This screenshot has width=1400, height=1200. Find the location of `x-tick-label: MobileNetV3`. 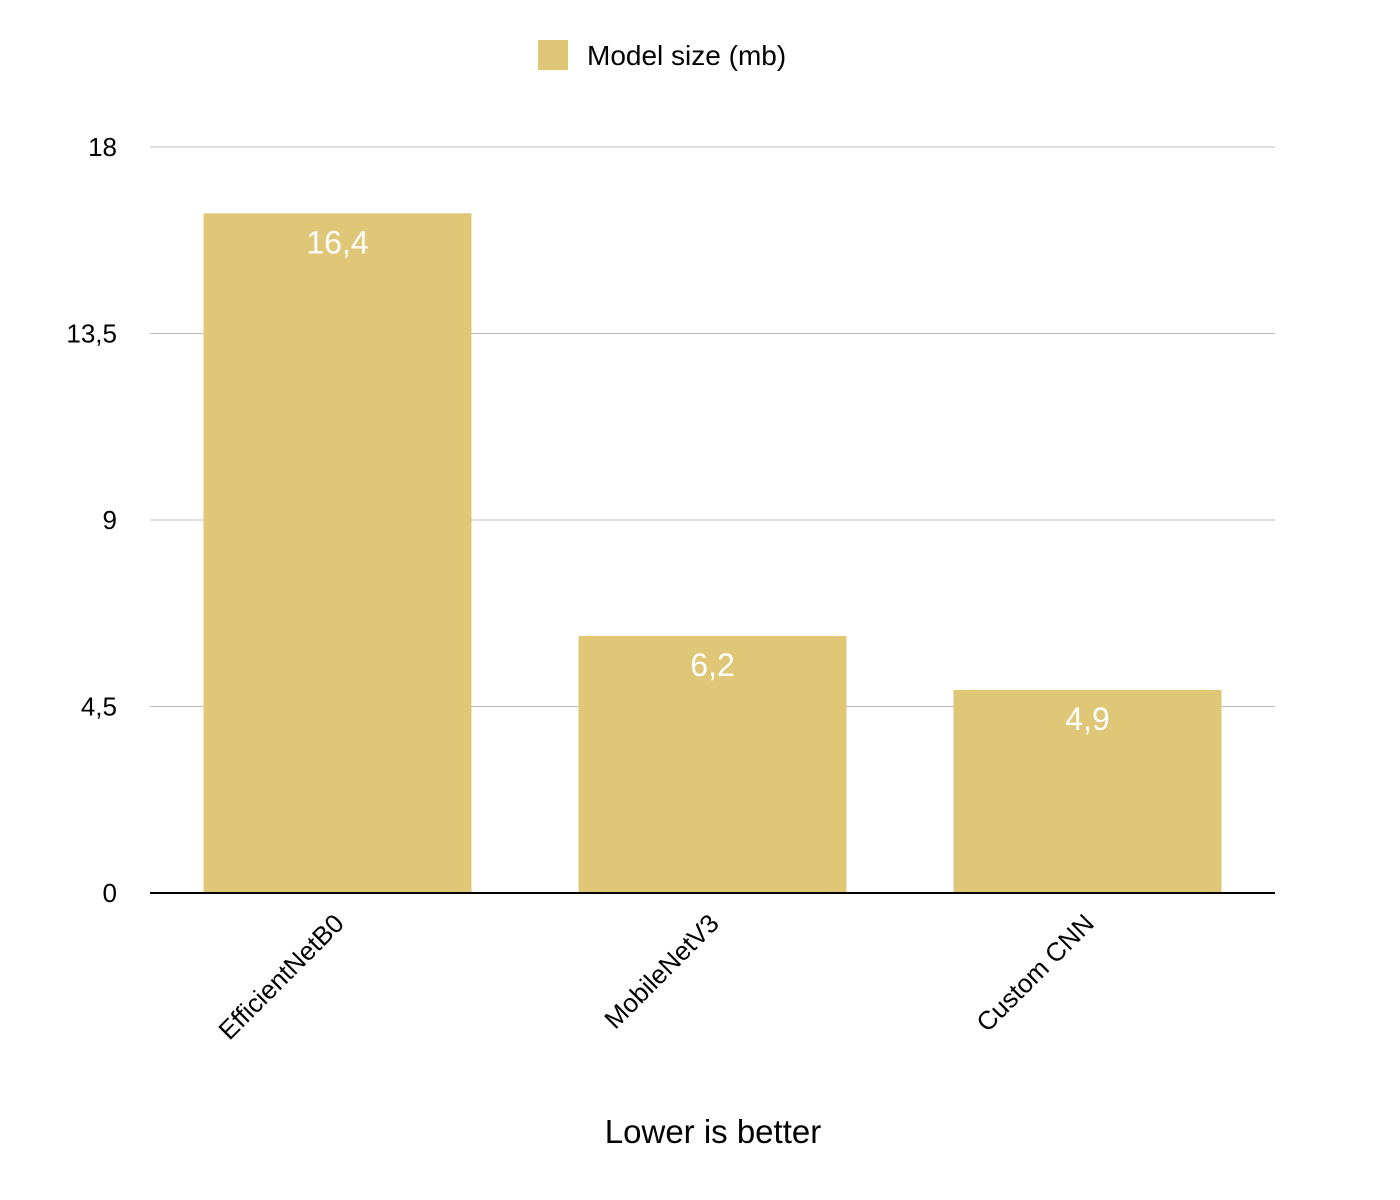

x-tick-label: MobileNetV3 is located at coordinates (661, 971).